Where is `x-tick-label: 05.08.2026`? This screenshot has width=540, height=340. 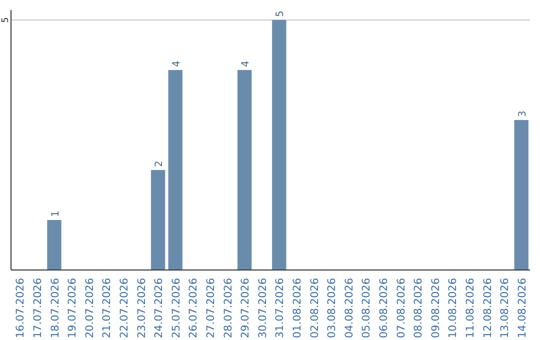
x-tick-label: 05.08.2026 is located at coordinates (366, 308).